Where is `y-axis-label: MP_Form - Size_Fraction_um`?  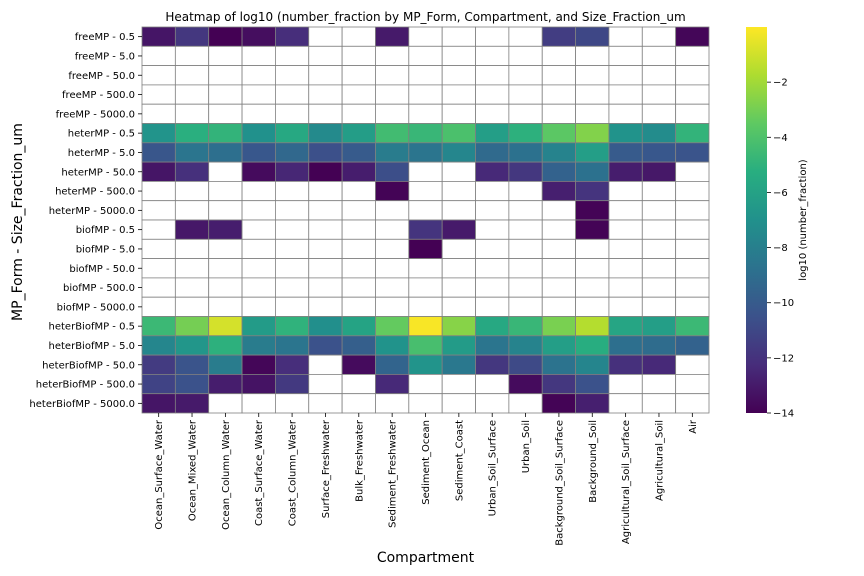
y-axis-label: MP_Form - Size_Fraction_um is located at coordinates (18, 222).